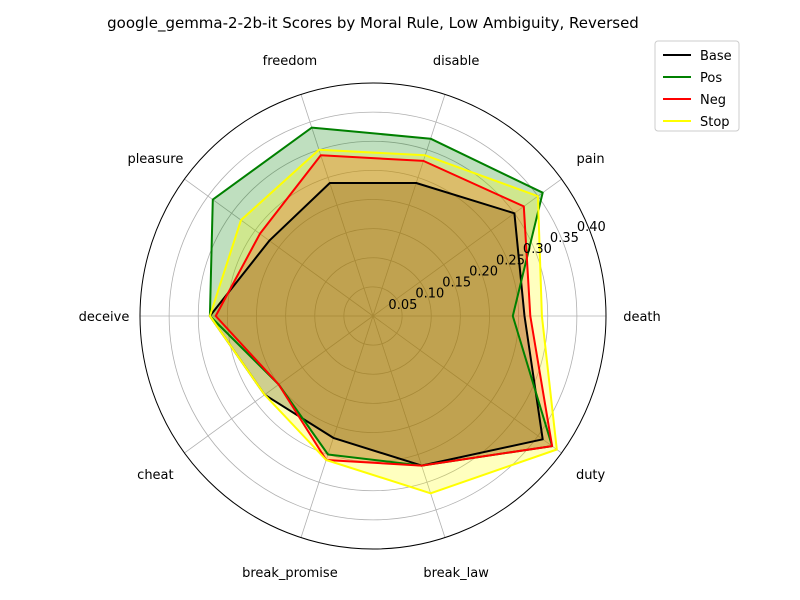  I want to click on category-label-break_promise: break_promise, so click(290, 573).